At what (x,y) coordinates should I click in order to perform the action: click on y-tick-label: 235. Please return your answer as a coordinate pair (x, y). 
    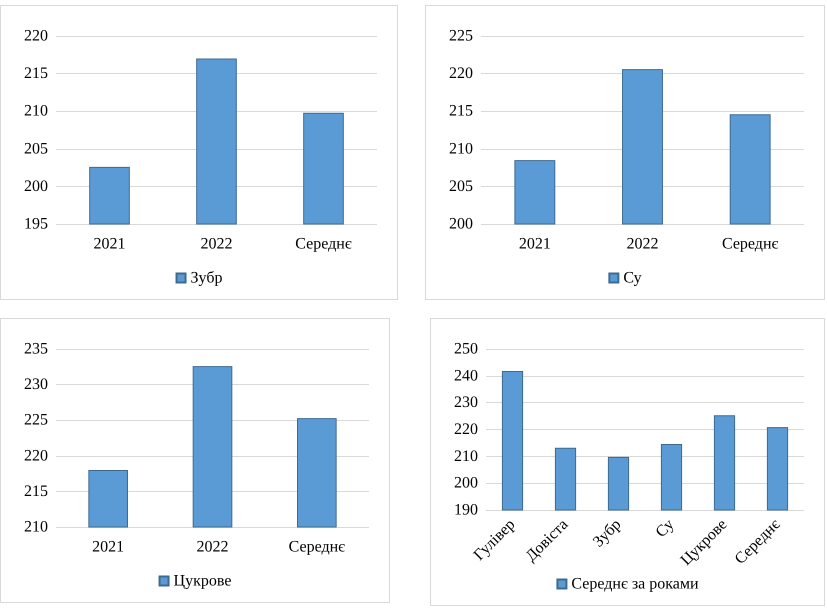
    Looking at the image, I should click on (36, 349).